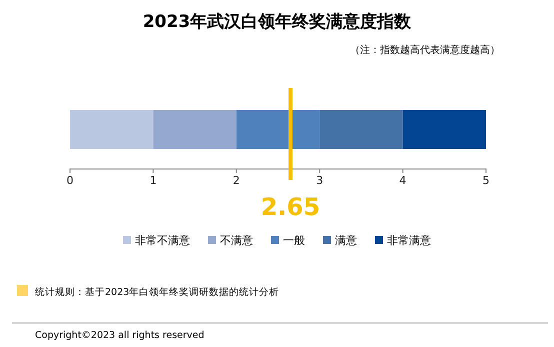  What do you see at coordinates (409, 240) in the screenshot?
I see `legend-label: 非常满意` at bounding box center [409, 240].